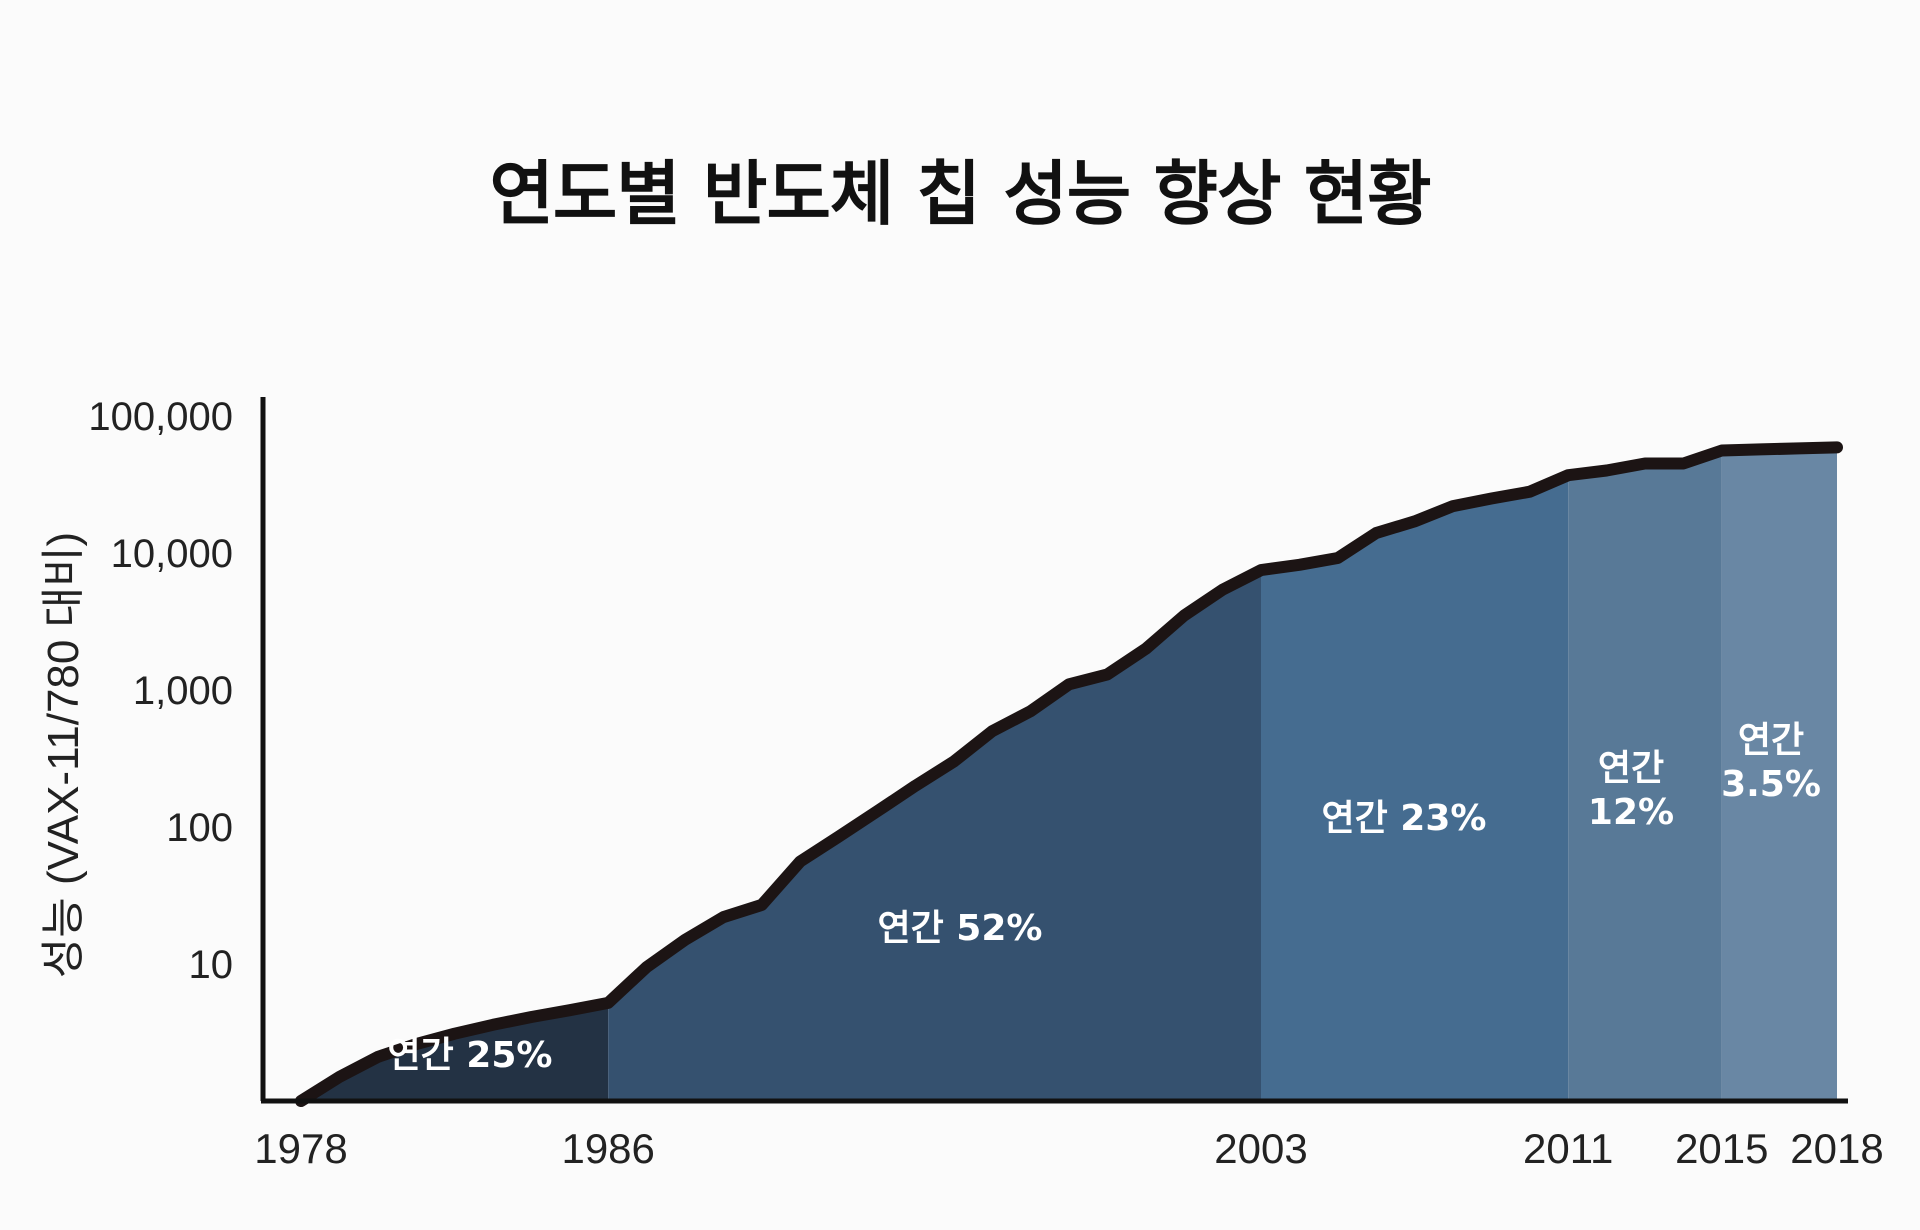 The width and height of the screenshot is (1920, 1230). I want to click on segment-label-line: 연간 23%, so click(1404, 818).